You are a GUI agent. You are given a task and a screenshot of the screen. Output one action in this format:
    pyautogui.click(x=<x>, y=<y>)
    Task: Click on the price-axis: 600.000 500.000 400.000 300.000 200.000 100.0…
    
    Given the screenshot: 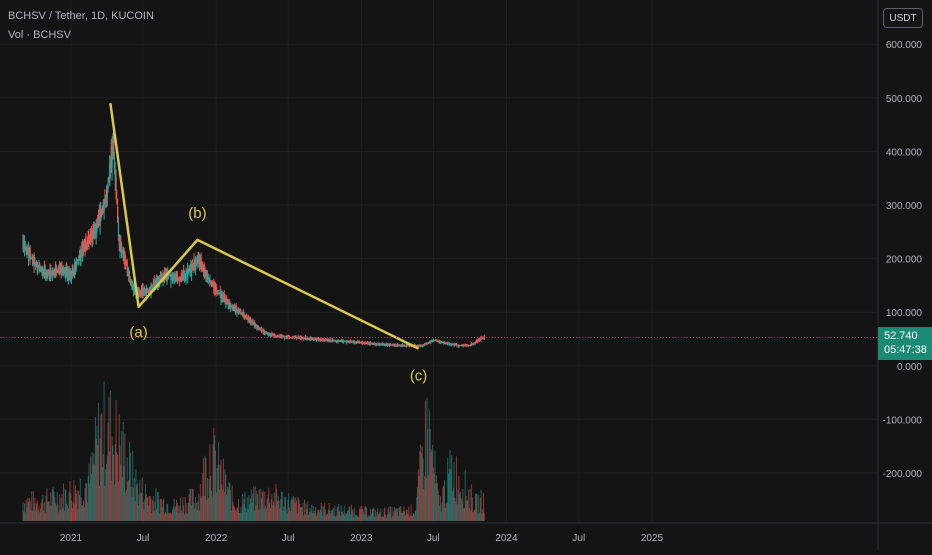 What is the action you would take?
    pyautogui.click(x=903, y=260)
    